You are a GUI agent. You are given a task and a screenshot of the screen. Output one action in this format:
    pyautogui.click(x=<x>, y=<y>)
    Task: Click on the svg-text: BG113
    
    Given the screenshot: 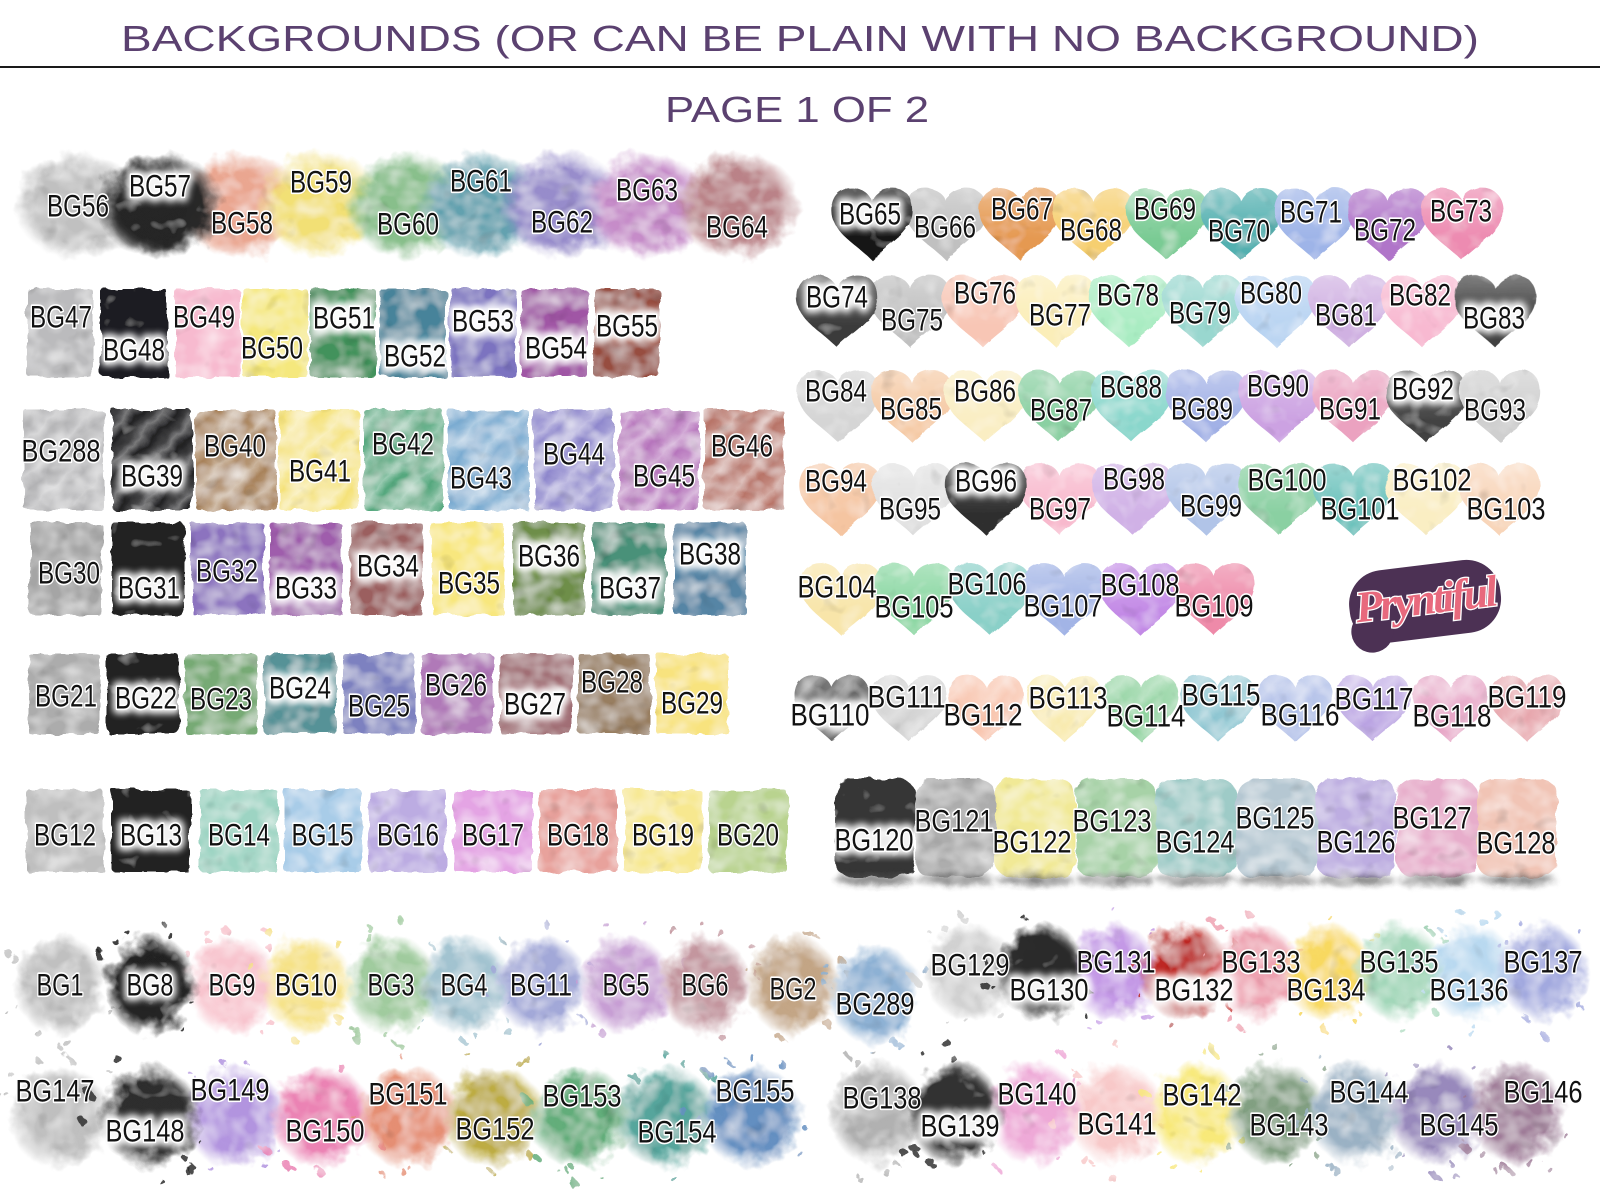 What is the action you would take?
    pyautogui.click(x=1068, y=698)
    